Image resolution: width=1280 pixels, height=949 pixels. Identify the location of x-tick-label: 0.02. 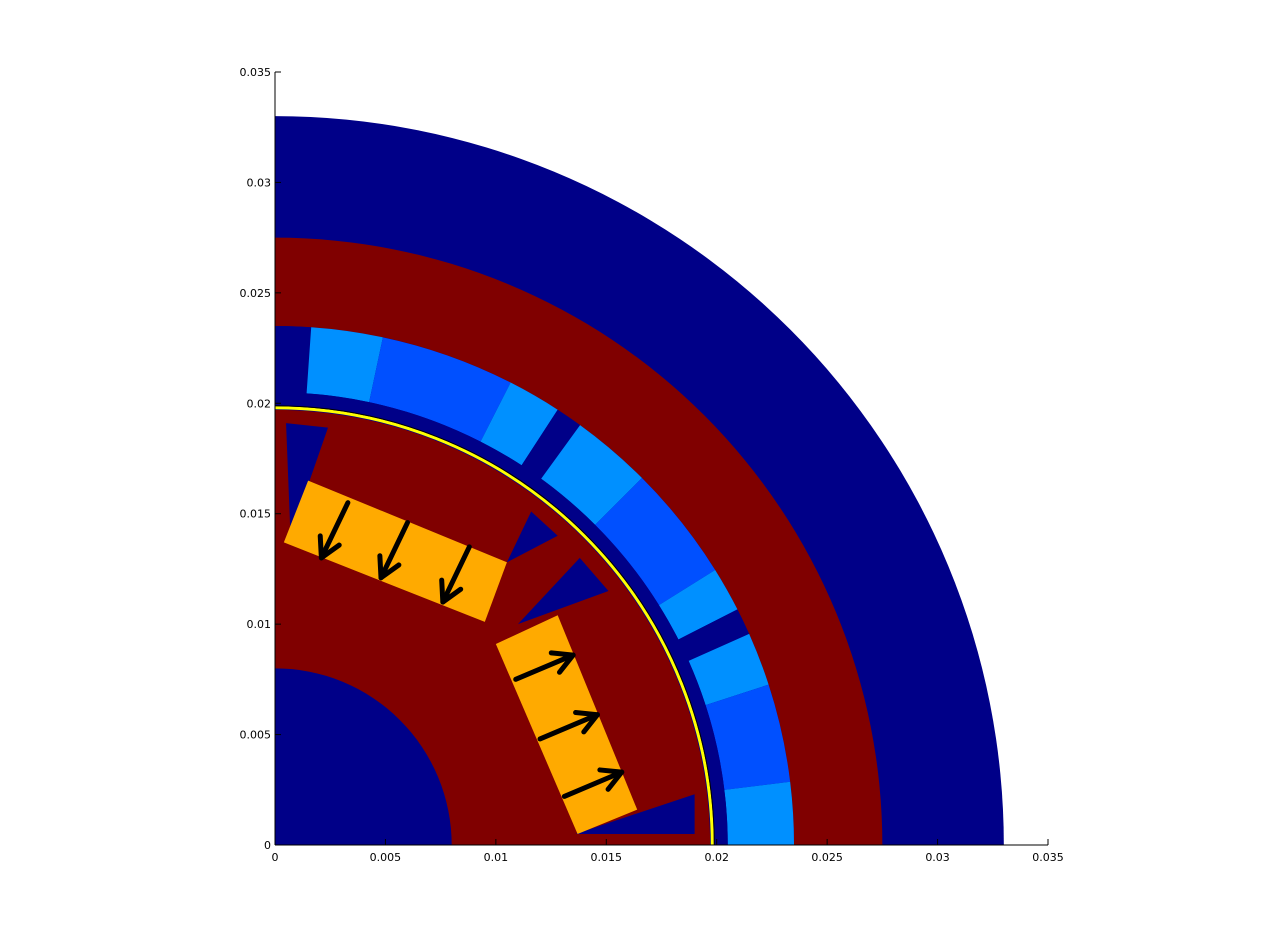
(716, 857).